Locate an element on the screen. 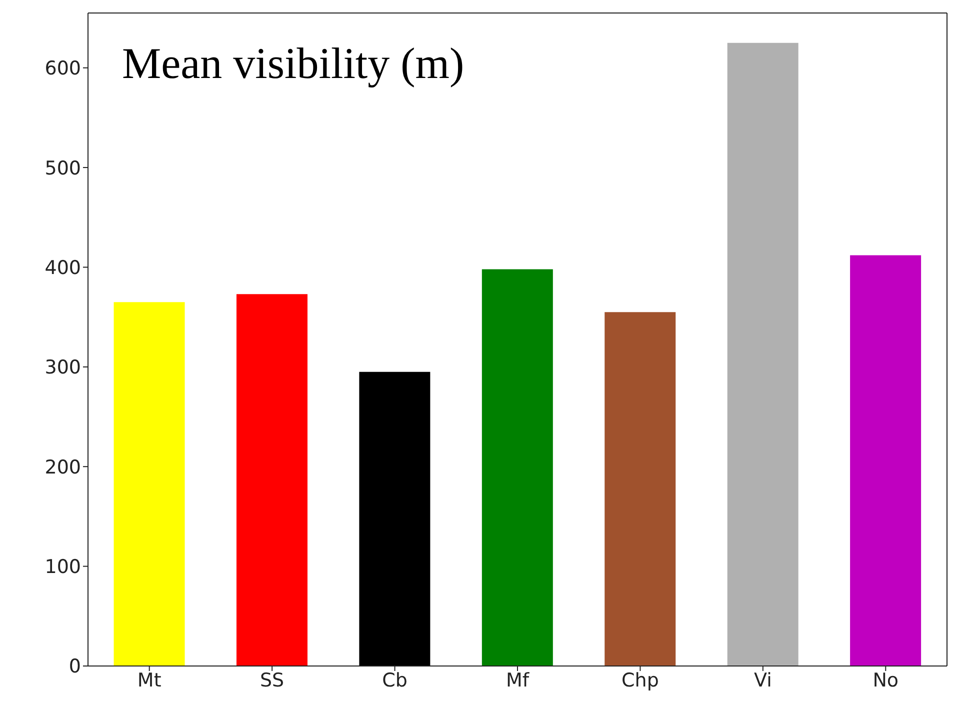 The width and height of the screenshot is (960, 707). y-tick-label: 100 is located at coordinates (62, 567).